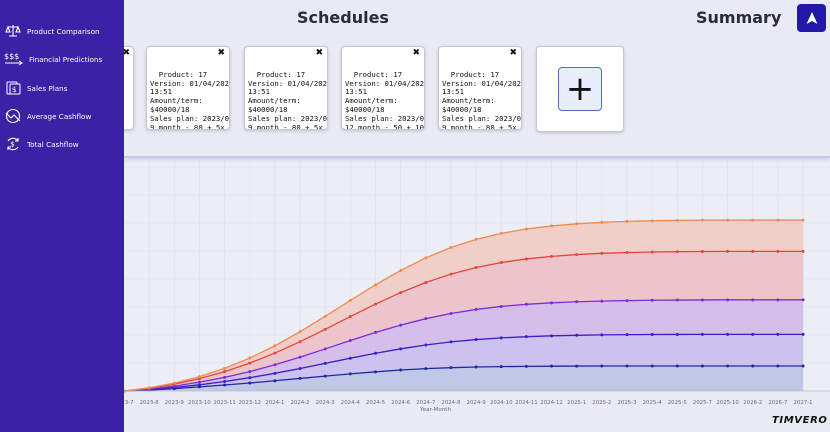 This screenshot has width=830, height=432. Describe the element at coordinates (175, 403) in the screenshot. I see `x-tick-label: 2023-9` at that location.